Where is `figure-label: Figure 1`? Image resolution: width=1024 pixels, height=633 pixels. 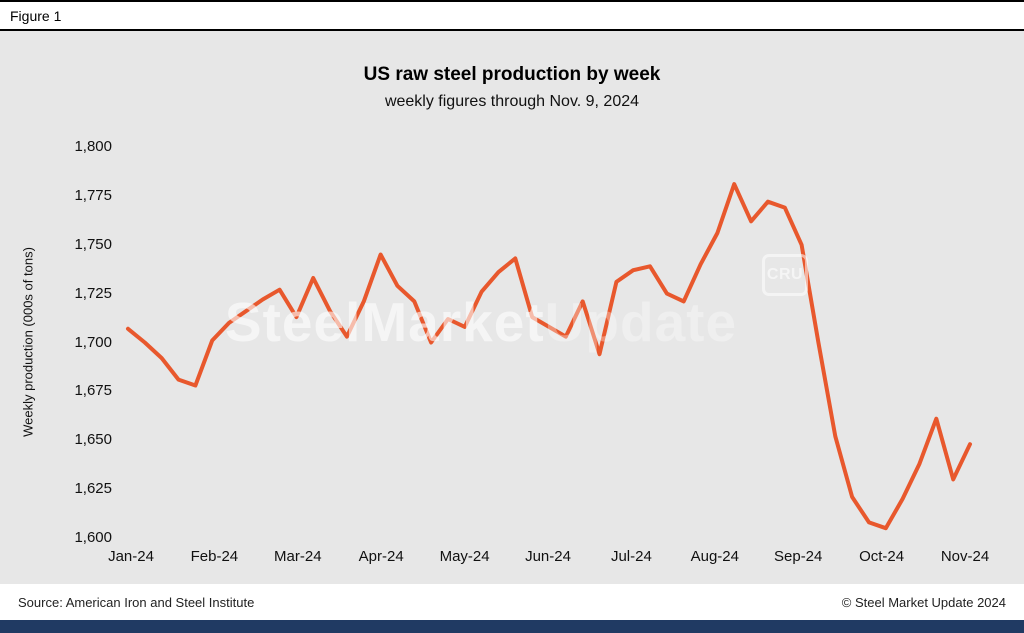 figure-label: Figure 1 is located at coordinates (36, 15).